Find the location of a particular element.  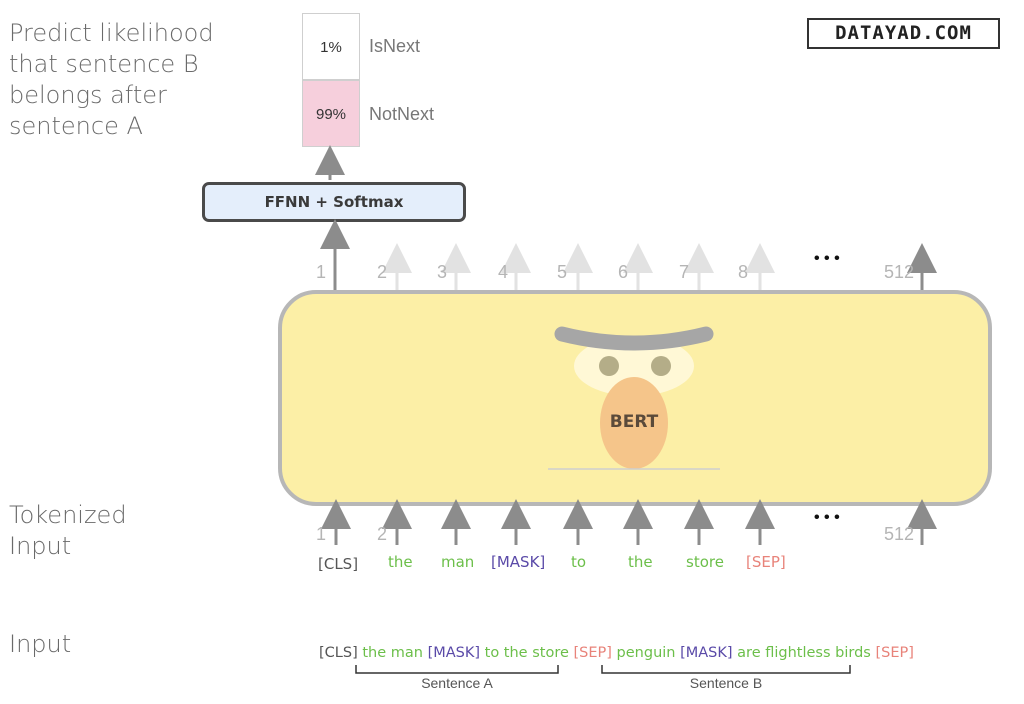

input-token-word: penguin is located at coordinates (646, 653).